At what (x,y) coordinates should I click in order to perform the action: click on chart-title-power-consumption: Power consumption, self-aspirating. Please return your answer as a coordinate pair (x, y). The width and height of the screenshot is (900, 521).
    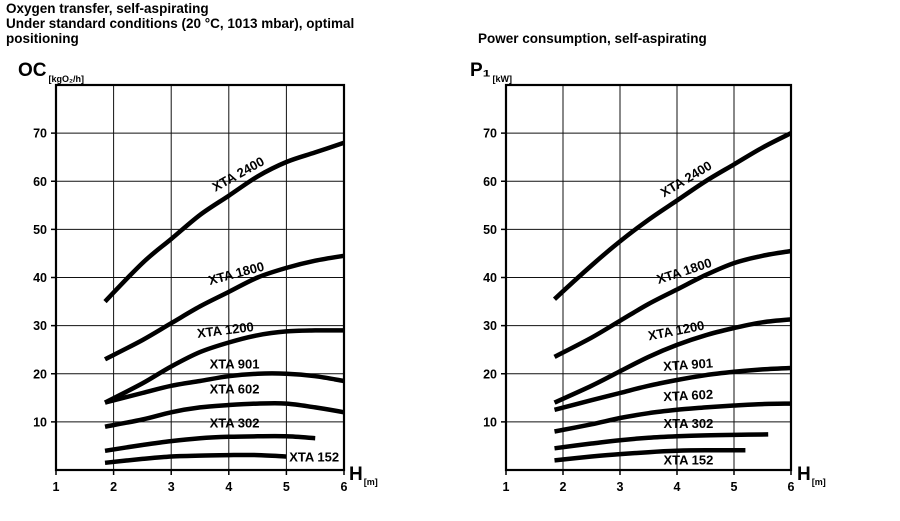
    Looking at the image, I should click on (592, 38).